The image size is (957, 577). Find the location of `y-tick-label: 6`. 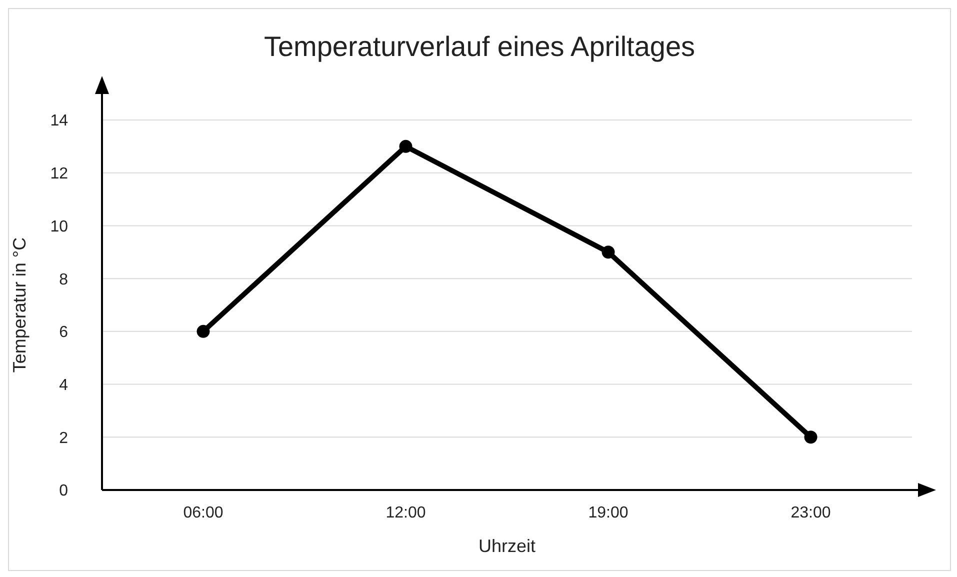

y-tick-label: 6 is located at coordinates (63, 333).